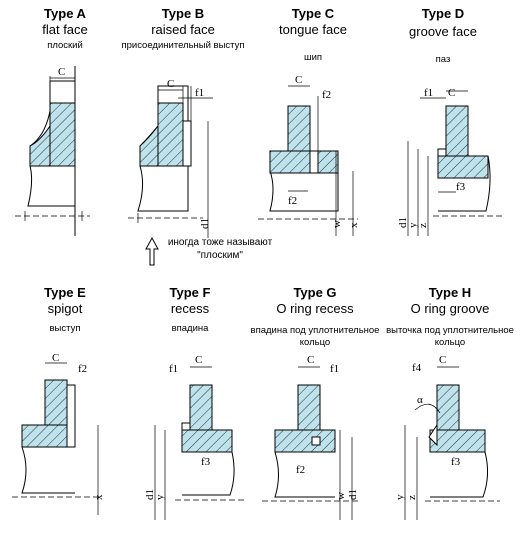  What do you see at coordinates (190, 328) in the screenshot?
I see `type-russian-name: впадина` at bounding box center [190, 328].